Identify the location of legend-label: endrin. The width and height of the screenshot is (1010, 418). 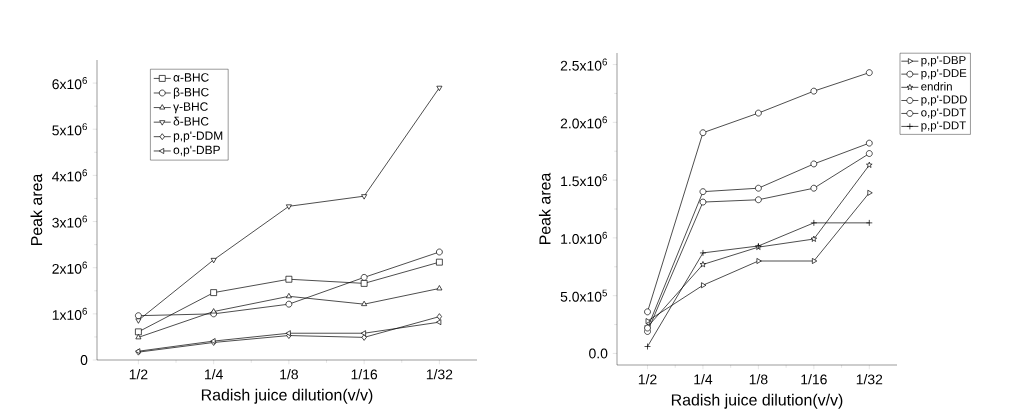
(936, 86).